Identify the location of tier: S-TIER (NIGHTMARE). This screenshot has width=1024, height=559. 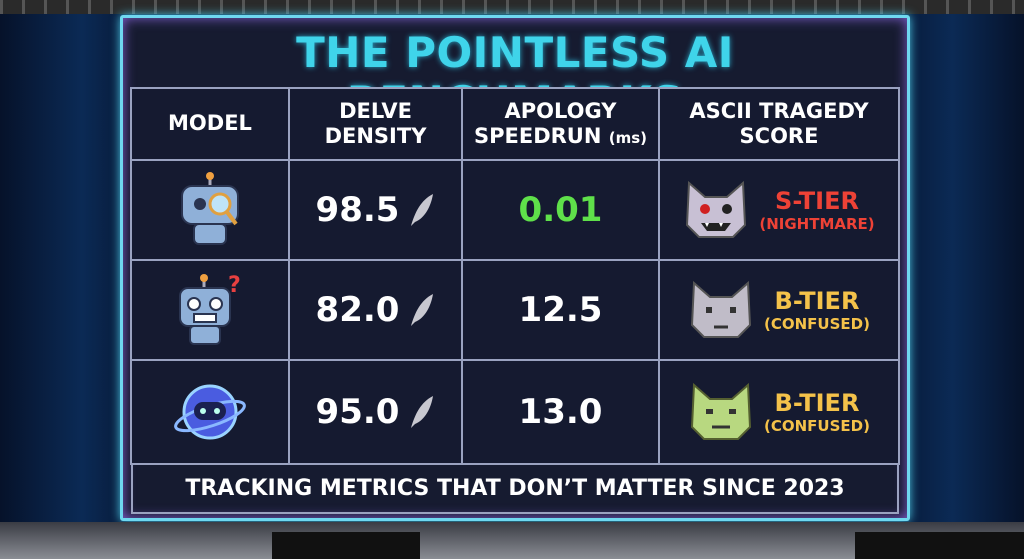
(816, 210).